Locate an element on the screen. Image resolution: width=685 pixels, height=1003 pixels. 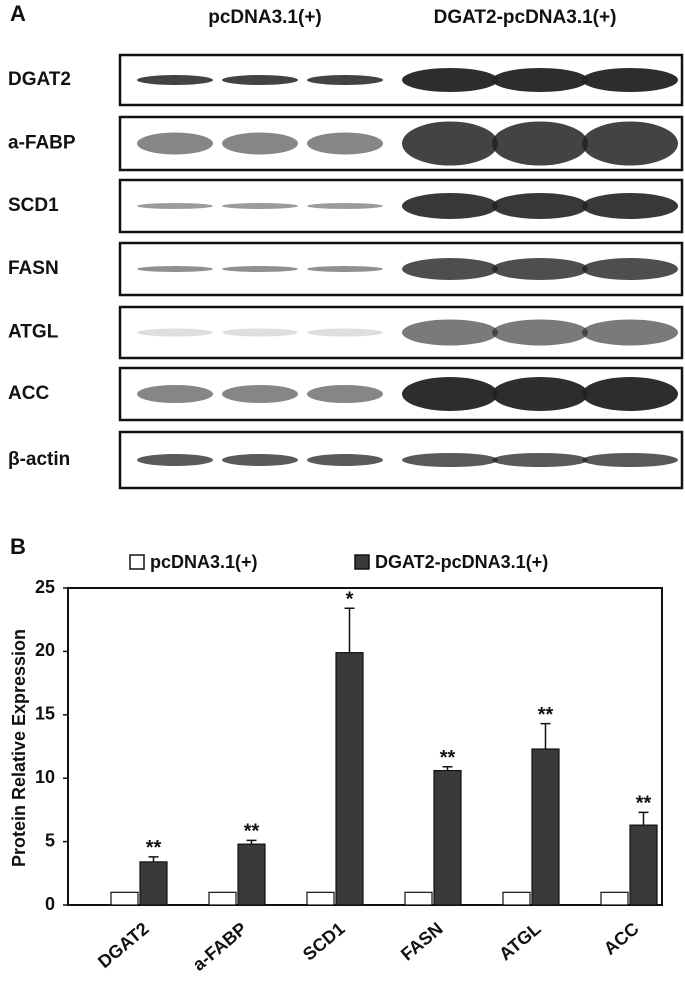
row-label: ACC is located at coordinates (28, 393).